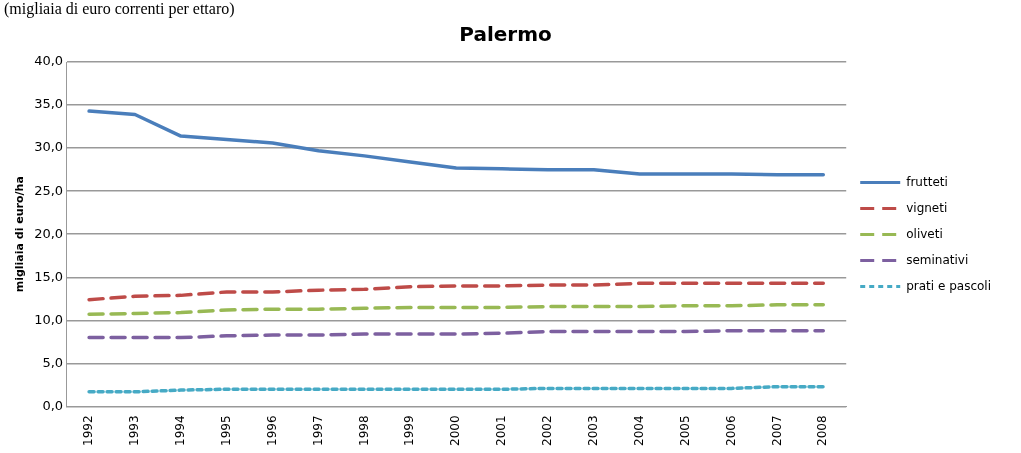  What do you see at coordinates (638, 431) in the screenshot?
I see `x-tick-label: 2004` at bounding box center [638, 431].